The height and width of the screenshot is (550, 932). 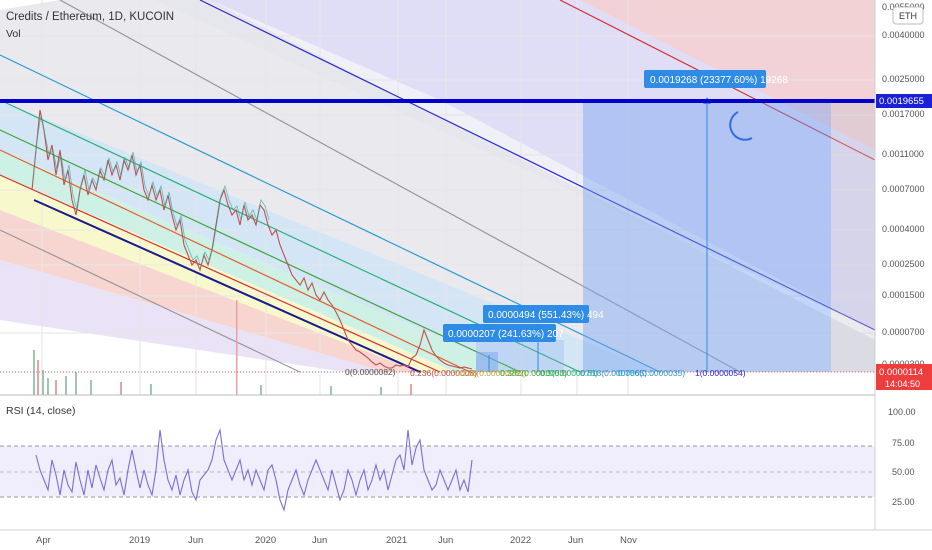 I want to click on rsi-line, so click(x=254, y=469).